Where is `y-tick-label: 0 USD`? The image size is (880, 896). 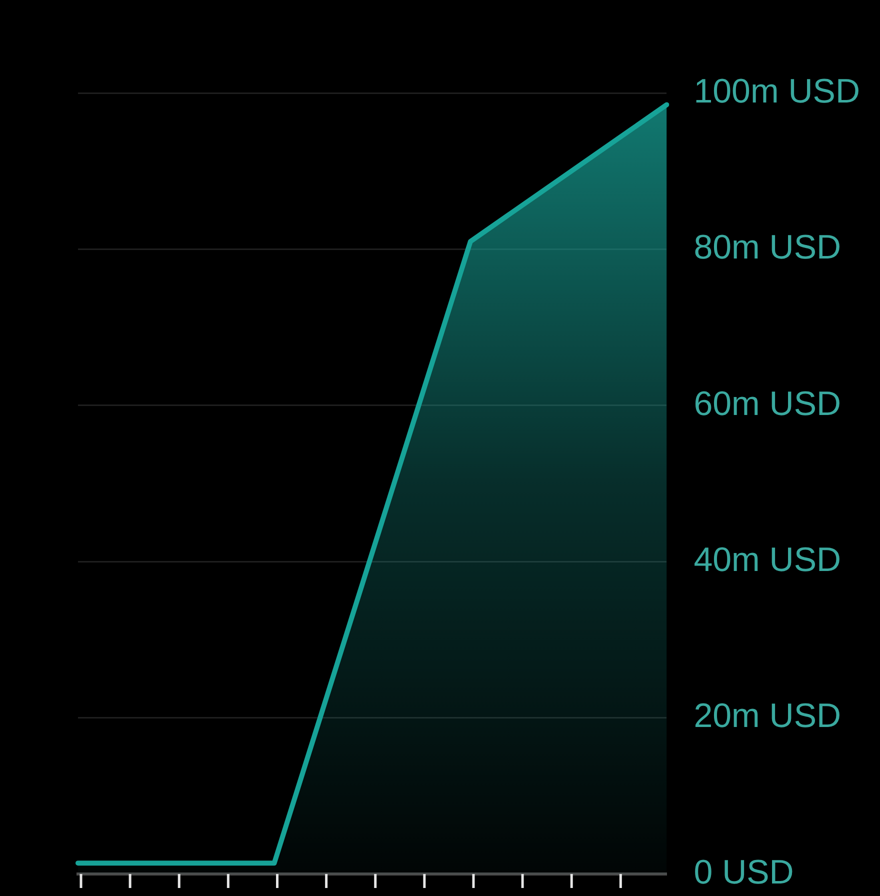
y-tick-label: 0 USD is located at coordinates (744, 872).